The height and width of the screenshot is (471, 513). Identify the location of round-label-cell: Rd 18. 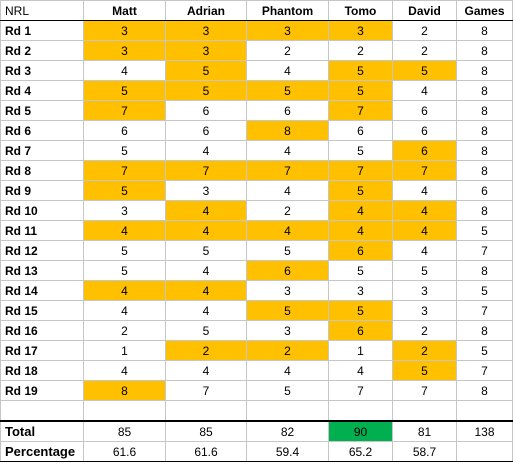
(42, 370).